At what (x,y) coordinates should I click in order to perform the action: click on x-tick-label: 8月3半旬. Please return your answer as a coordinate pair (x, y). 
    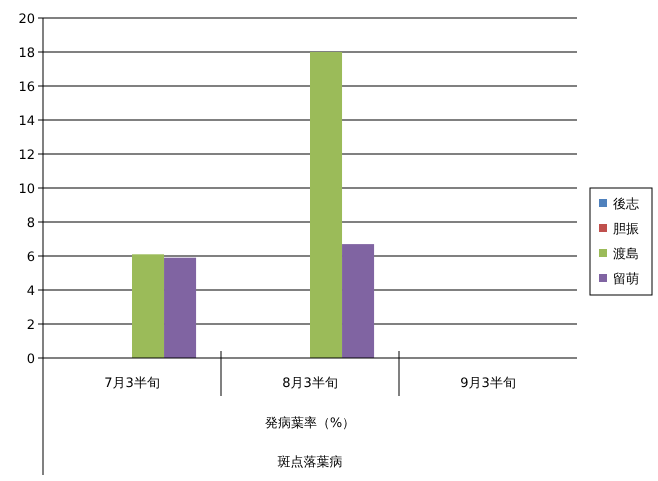
    Looking at the image, I should click on (310, 383).